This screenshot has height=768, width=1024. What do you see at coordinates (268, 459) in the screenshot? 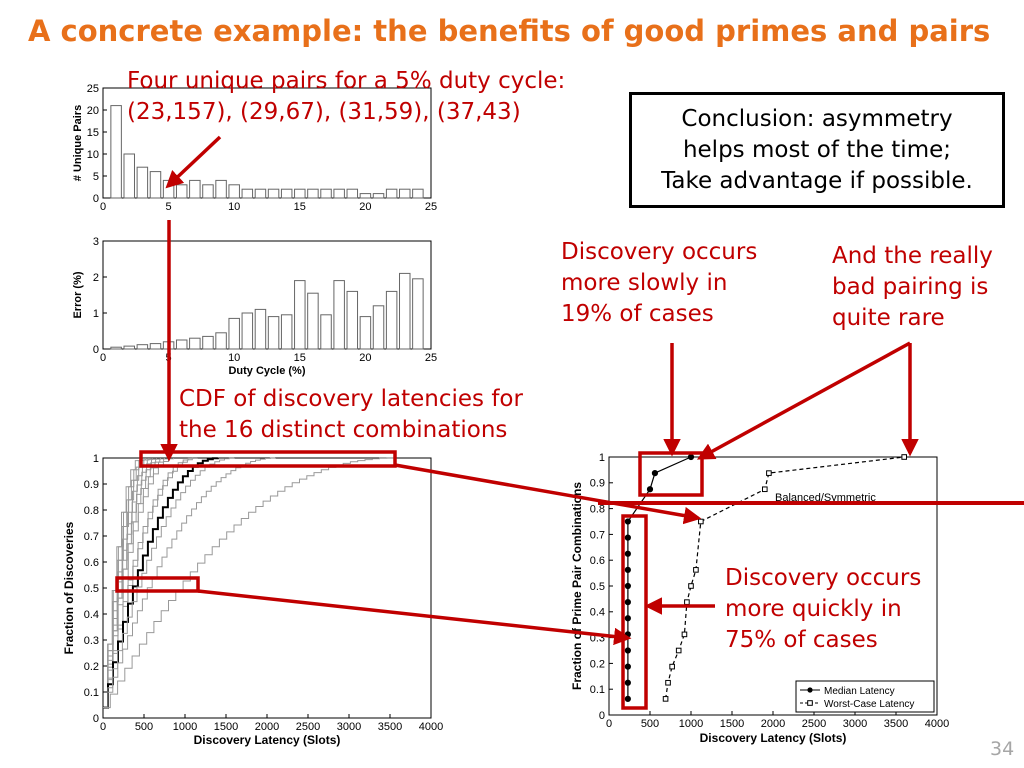
I see `cdf-top-highlight-box` at bounding box center [268, 459].